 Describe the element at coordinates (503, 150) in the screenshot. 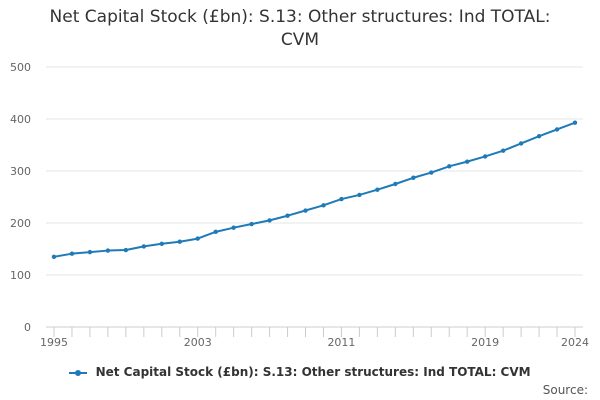

I see `data-point-2020` at that location.